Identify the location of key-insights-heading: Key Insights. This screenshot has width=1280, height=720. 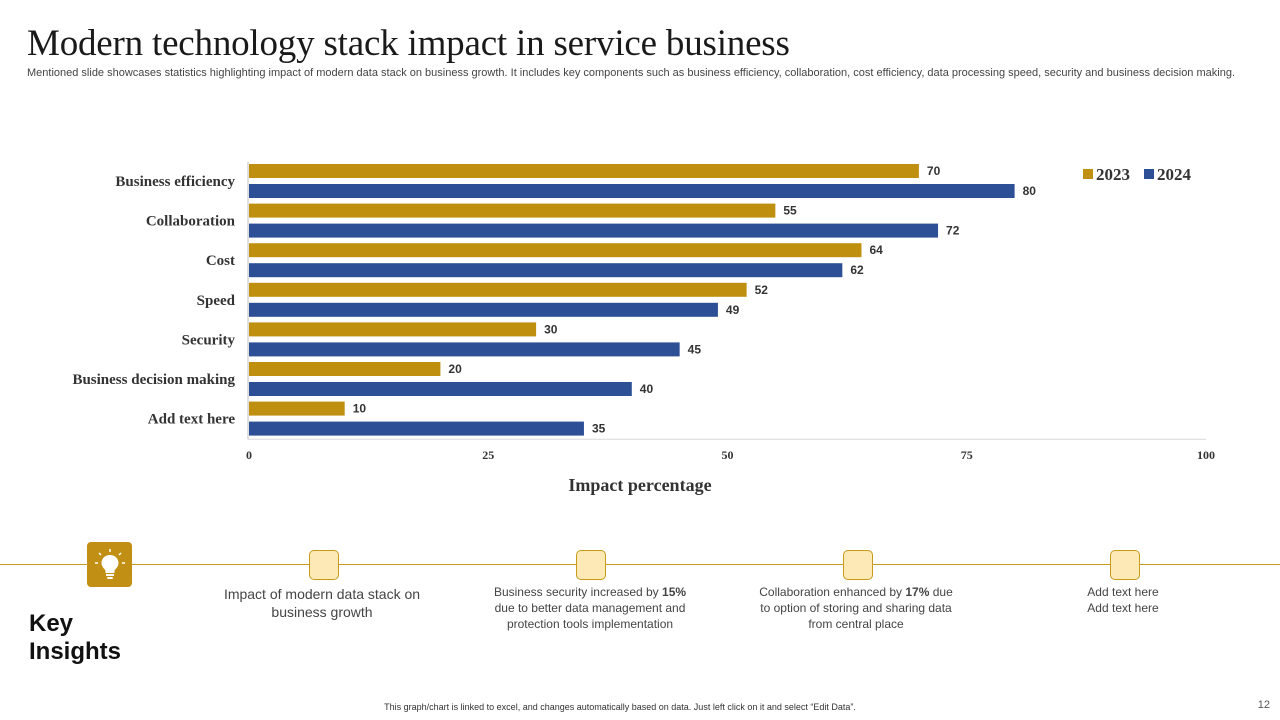
(75, 638).